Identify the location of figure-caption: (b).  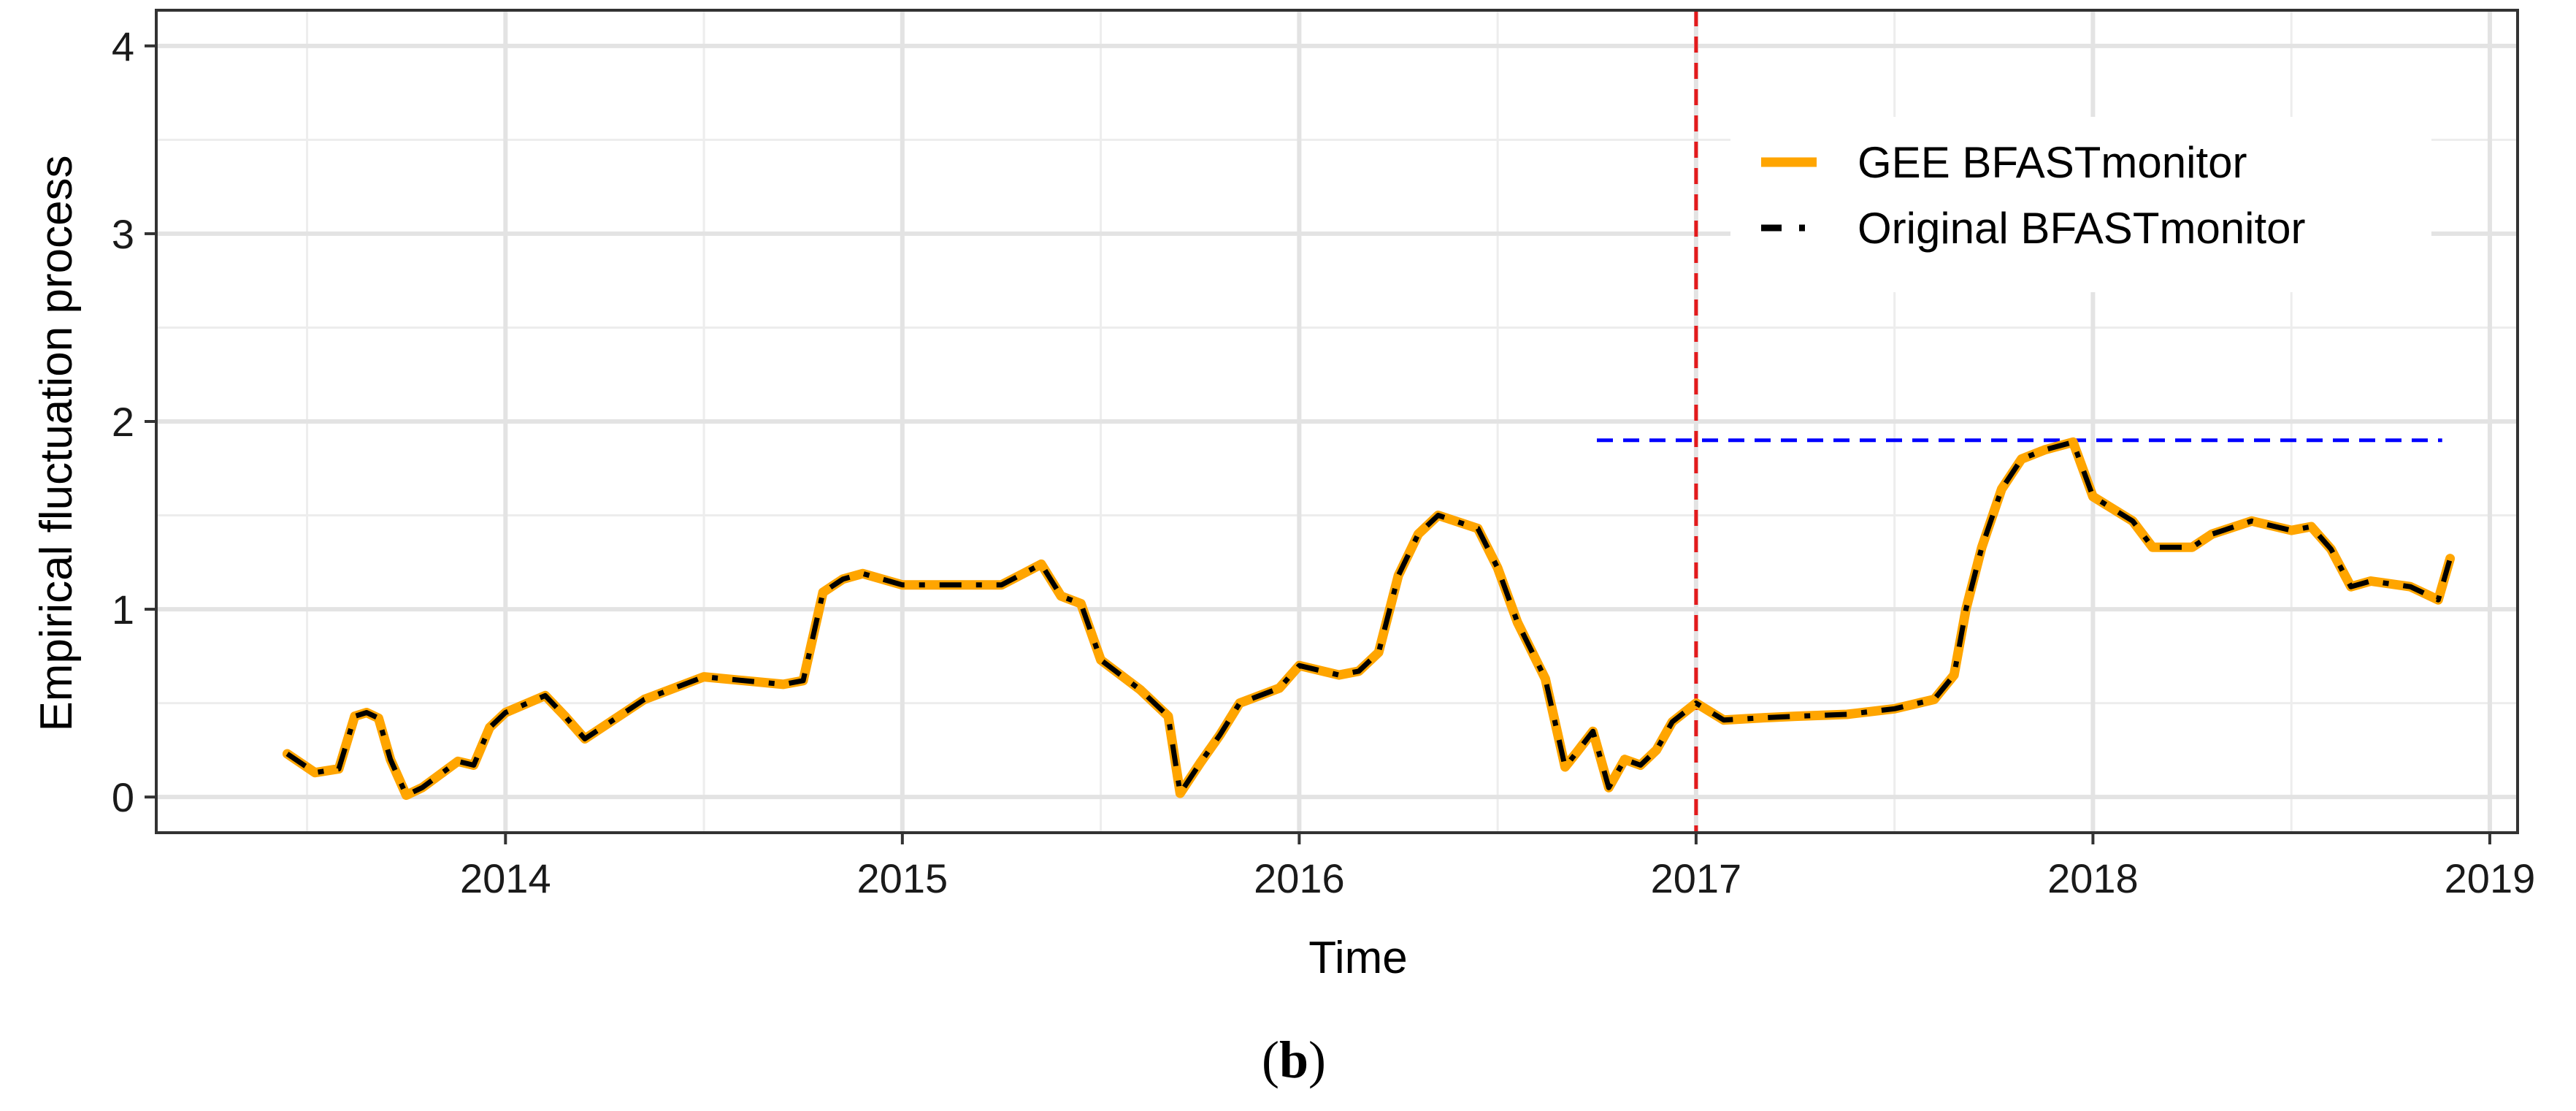
(1294, 1060).